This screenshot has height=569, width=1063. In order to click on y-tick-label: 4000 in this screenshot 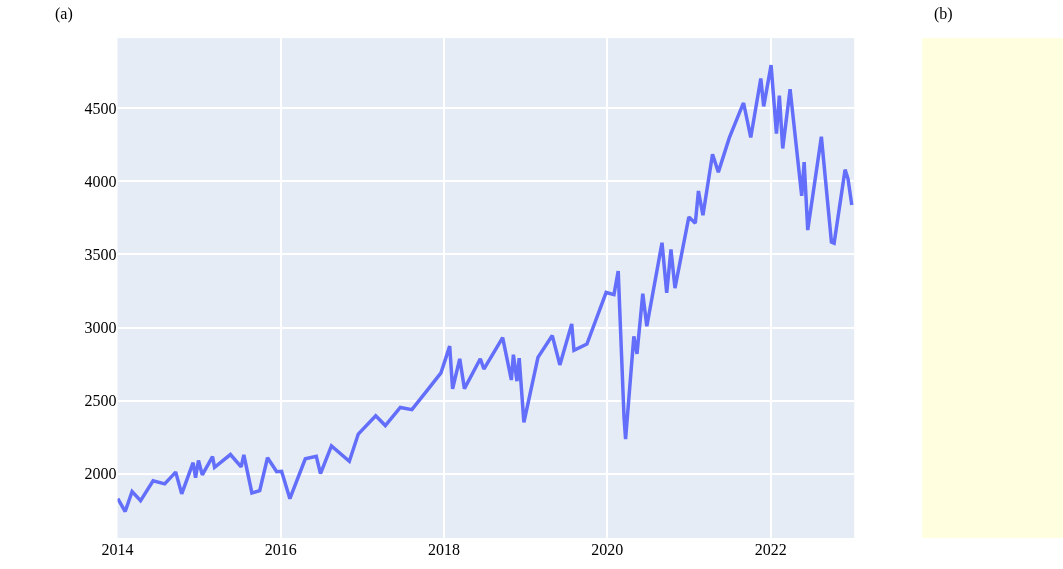, I will do `click(100, 181)`.